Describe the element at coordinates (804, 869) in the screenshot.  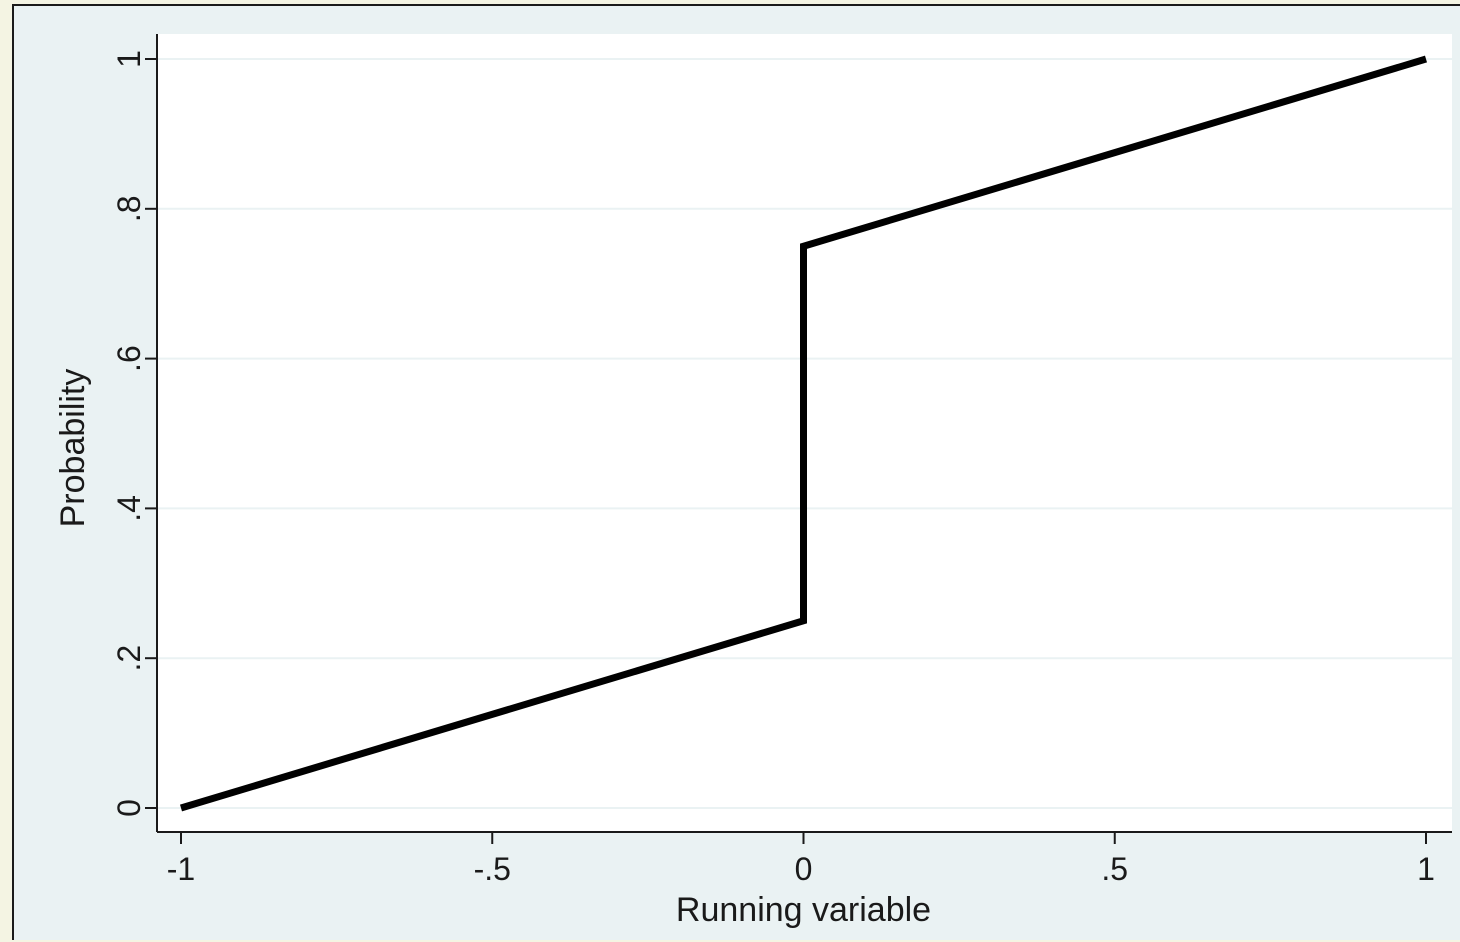
I see `x-tick-label-2: 0` at that location.